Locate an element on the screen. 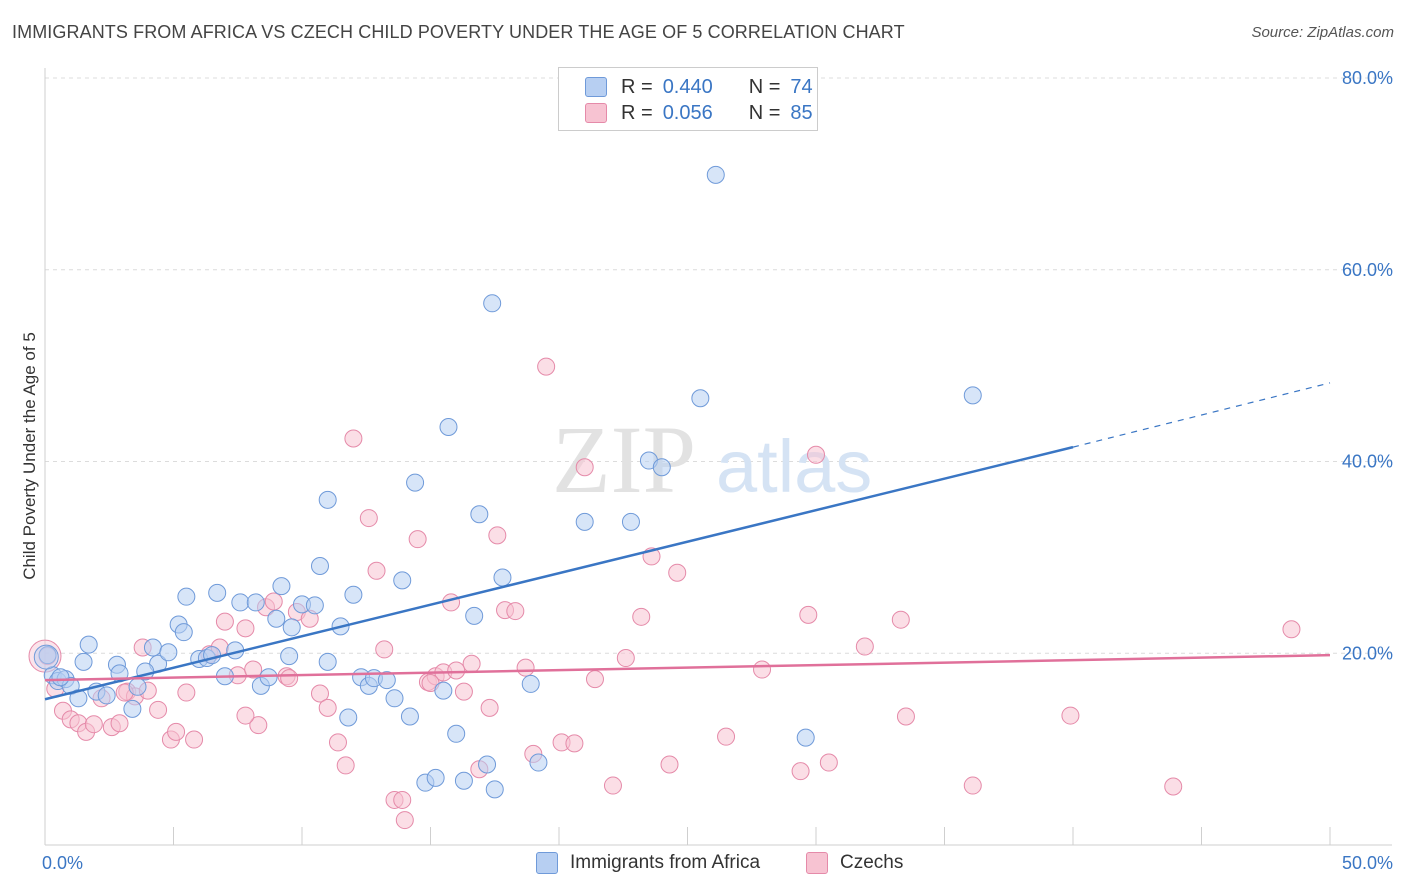 Image resolution: width=1406 pixels, height=892 pixels. x-tick-label: 50.0% is located at coordinates (1367, 863).